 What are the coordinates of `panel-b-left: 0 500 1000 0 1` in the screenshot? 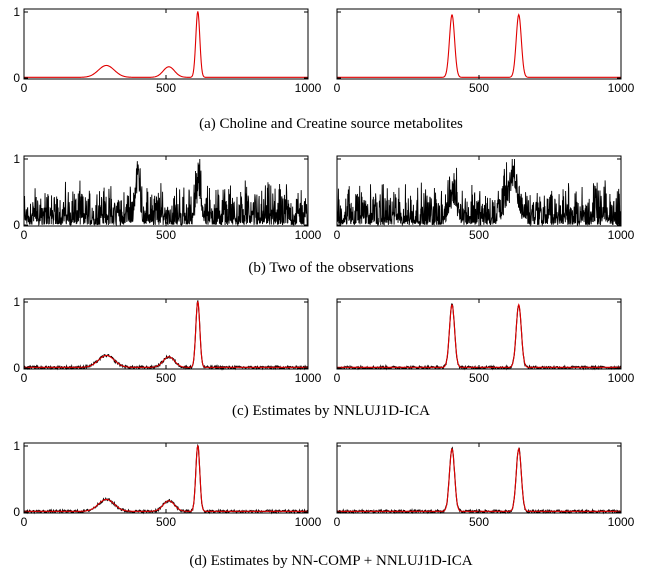 It's located at (167, 197).